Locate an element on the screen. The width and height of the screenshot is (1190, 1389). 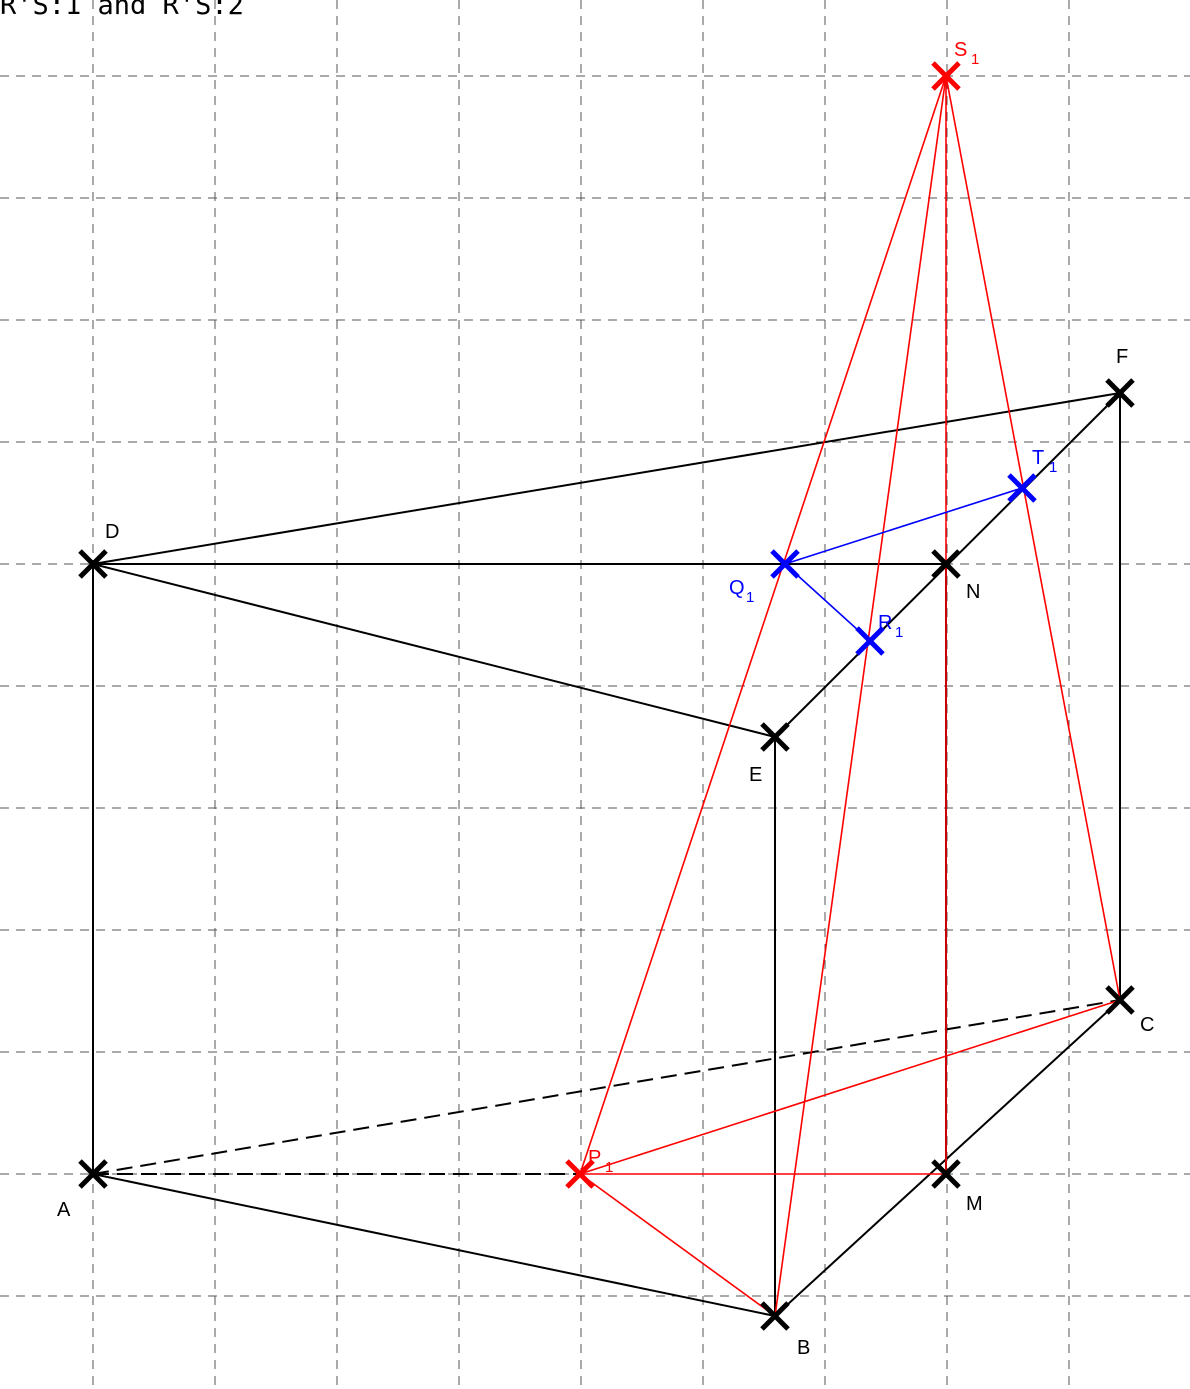
point-B-marker is located at coordinates (775, 1316).